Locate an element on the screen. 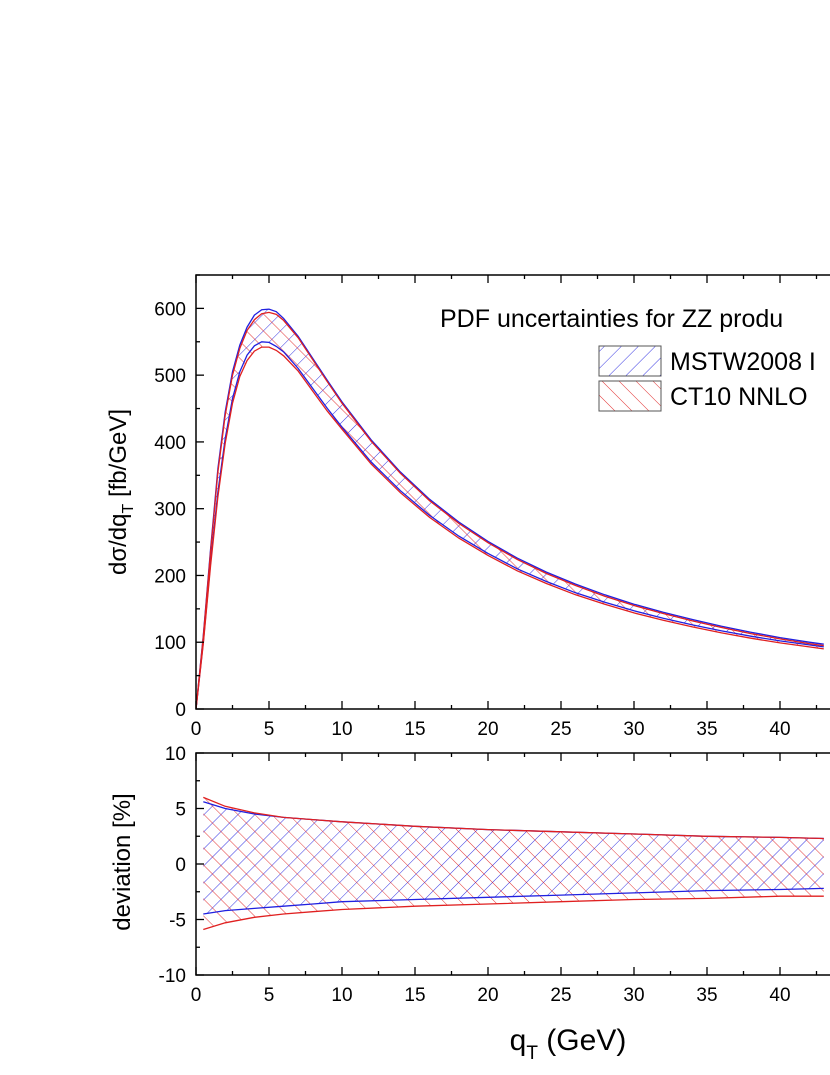 The image size is (830, 1075). legend-item-mstw: MSTW2008 I is located at coordinates (707, 361).